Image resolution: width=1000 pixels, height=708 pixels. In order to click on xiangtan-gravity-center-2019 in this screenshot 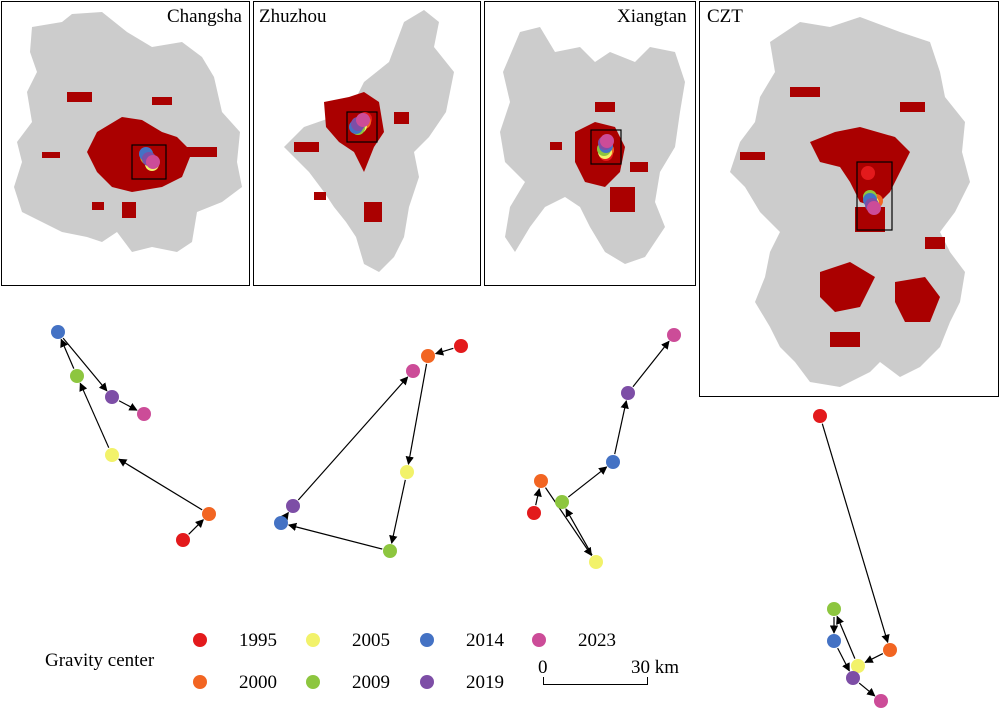, I will do `click(628, 393)`.